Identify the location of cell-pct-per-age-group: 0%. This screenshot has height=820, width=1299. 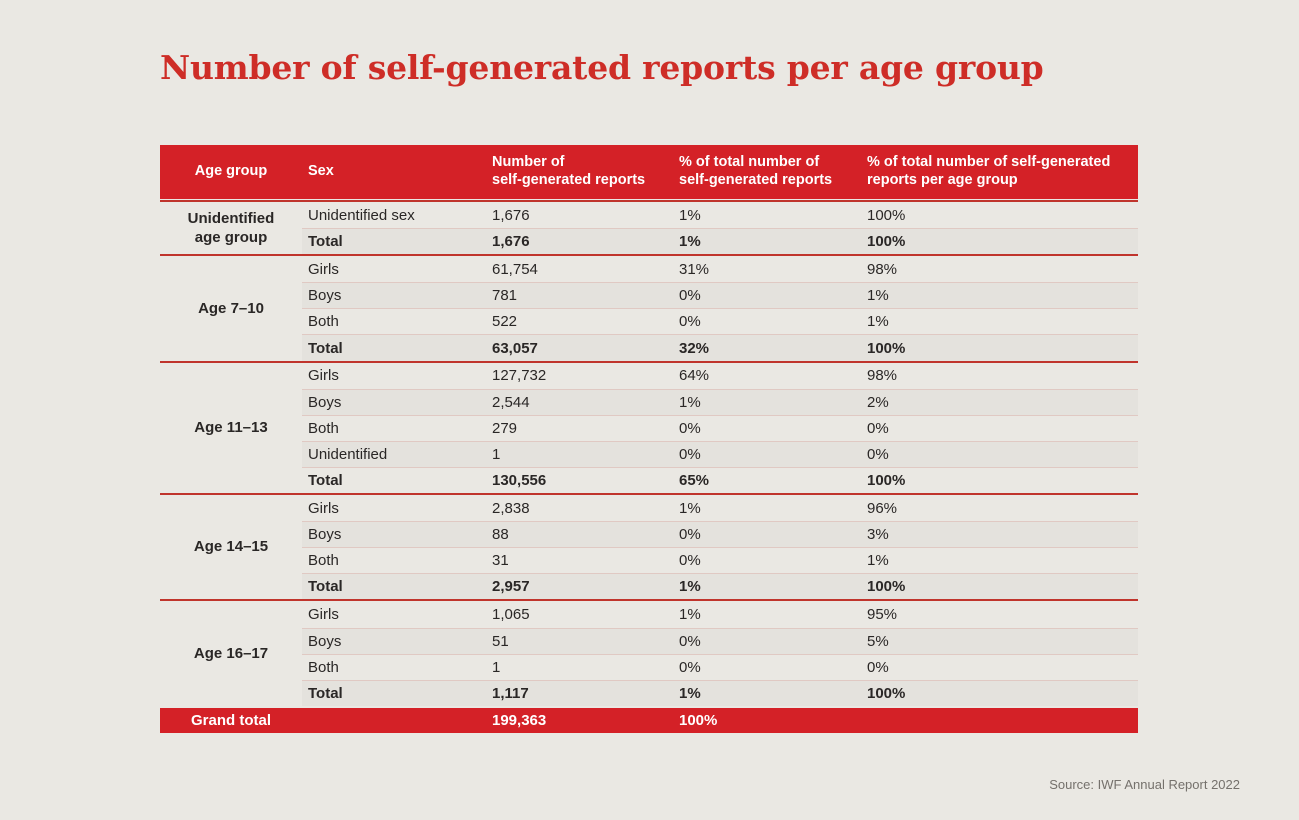
(878, 667).